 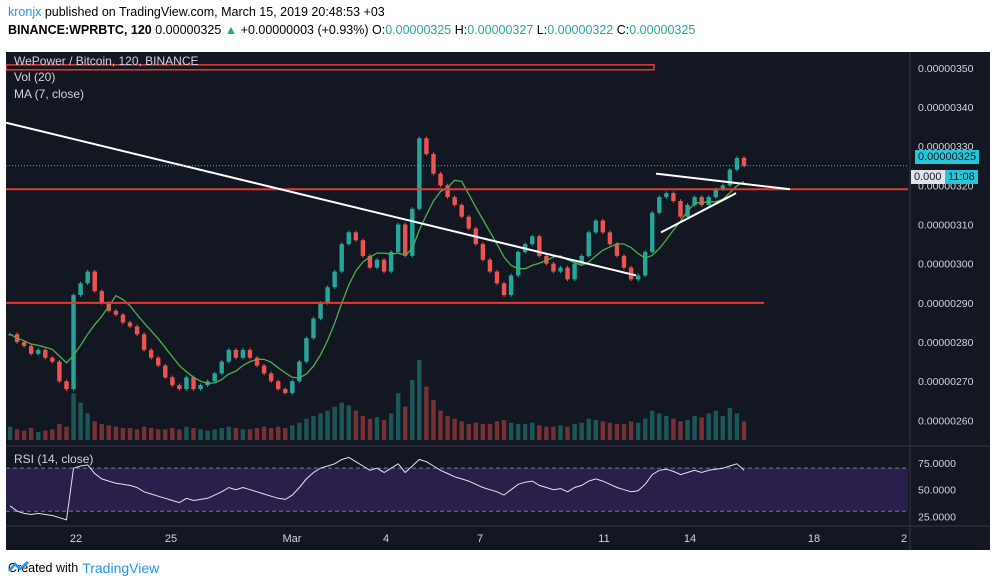 What do you see at coordinates (946, 69) in the screenshot?
I see `price-tick-label: 0.00000350` at bounding box center [946, 69].